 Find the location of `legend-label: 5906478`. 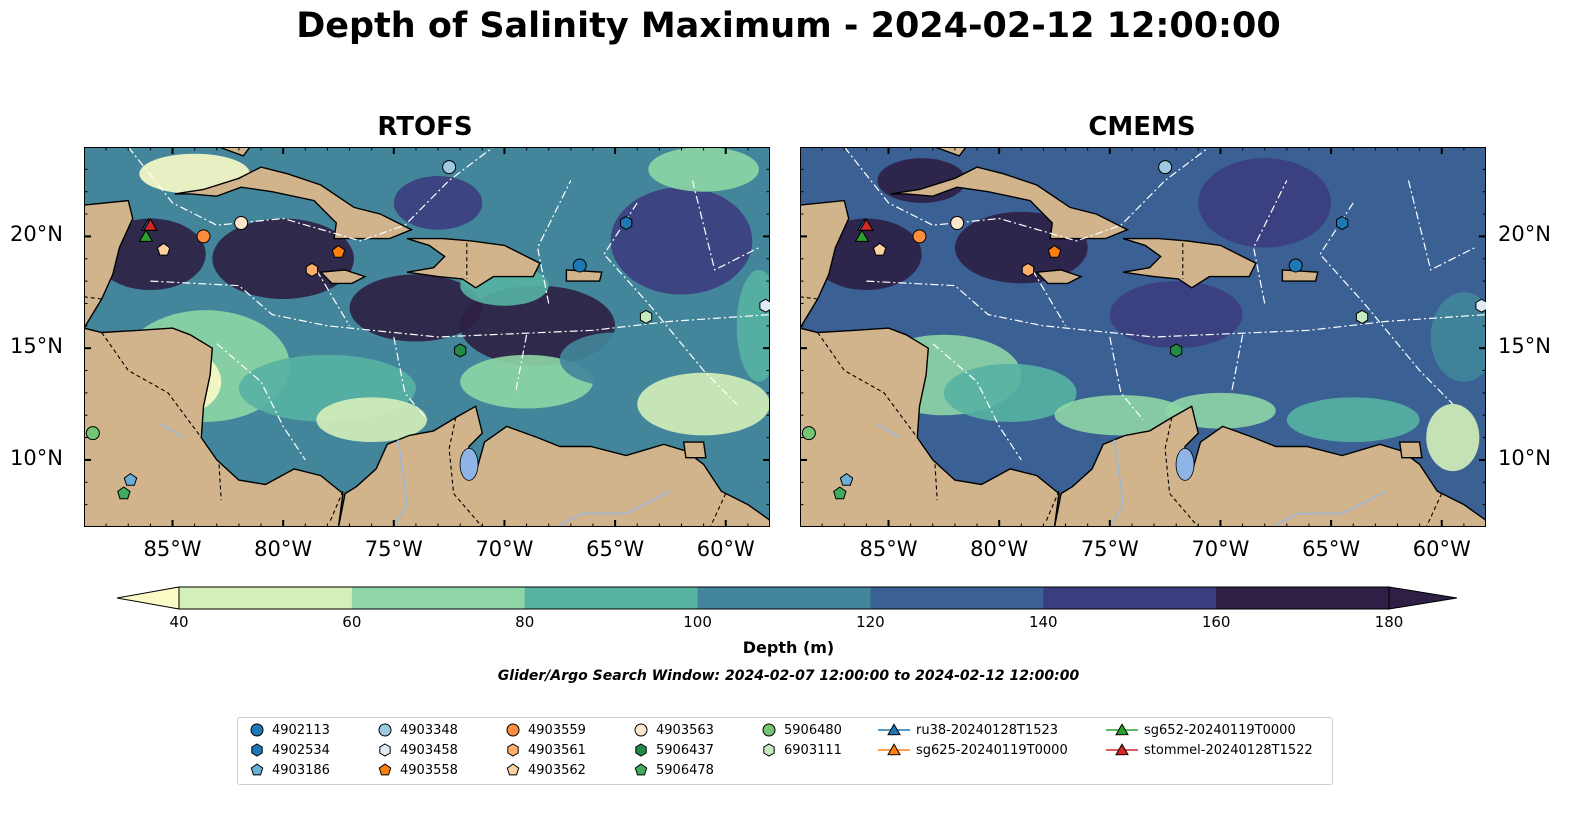

legend-label: 5906478 is located at coordinates (685, 770).